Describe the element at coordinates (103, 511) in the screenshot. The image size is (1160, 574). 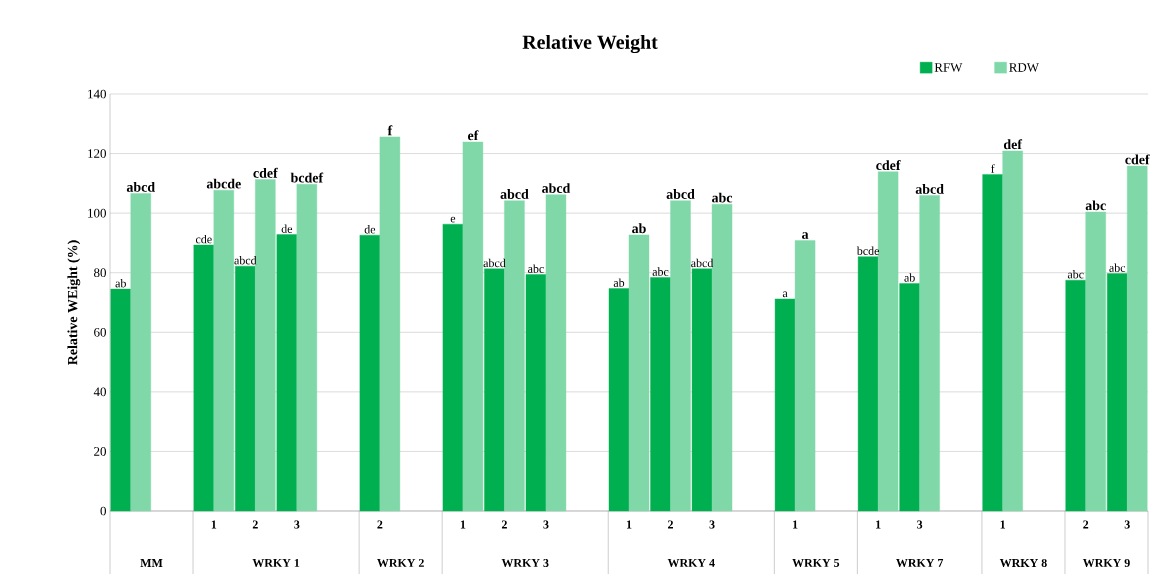
I see `y-tick-label: 0` at that location.